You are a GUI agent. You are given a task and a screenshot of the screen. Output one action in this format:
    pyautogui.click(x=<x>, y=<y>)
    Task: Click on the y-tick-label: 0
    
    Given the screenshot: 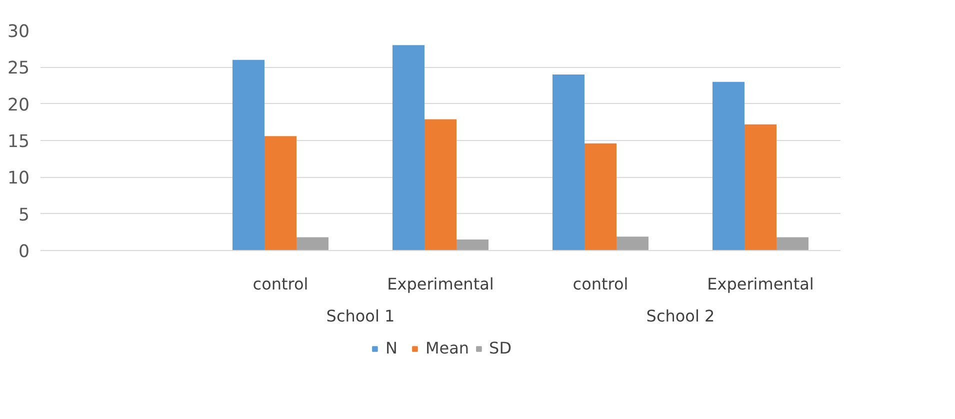 What is the action you would take?
    pyautogui.click(x=24, y=252)
    